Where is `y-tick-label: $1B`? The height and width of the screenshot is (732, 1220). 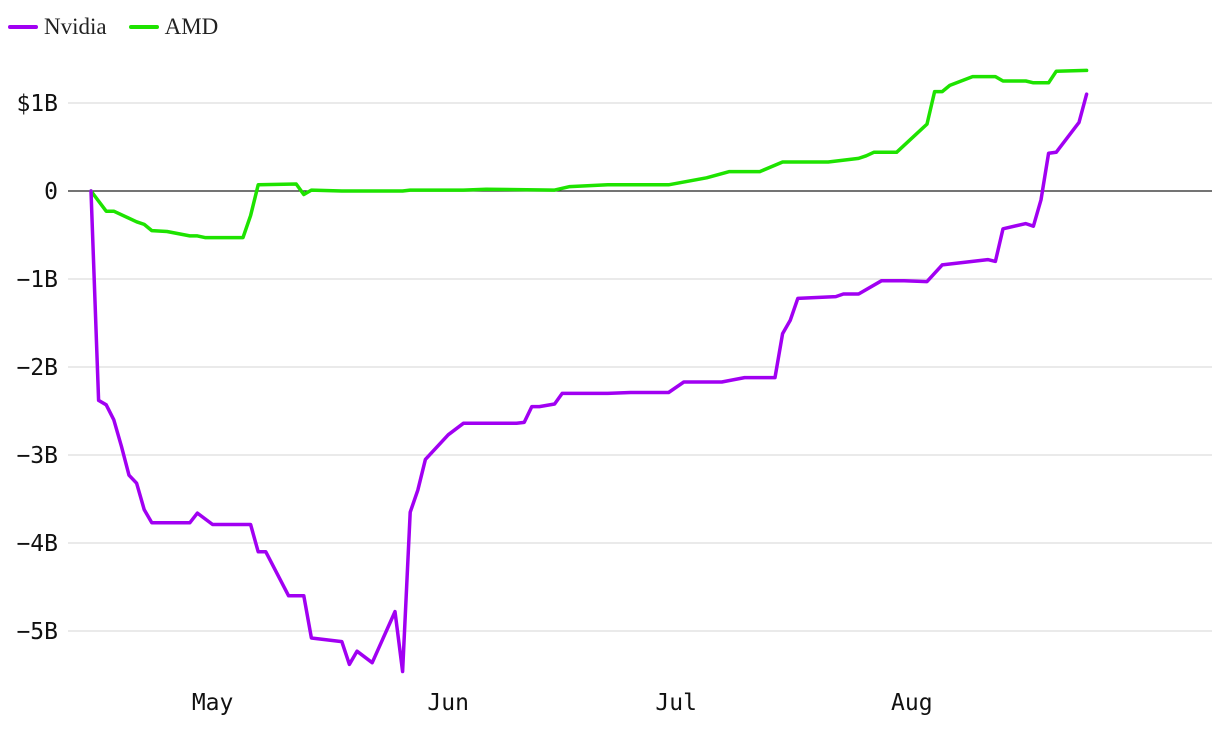
y-tick-label: $1B is located at coordinates (37, 104).